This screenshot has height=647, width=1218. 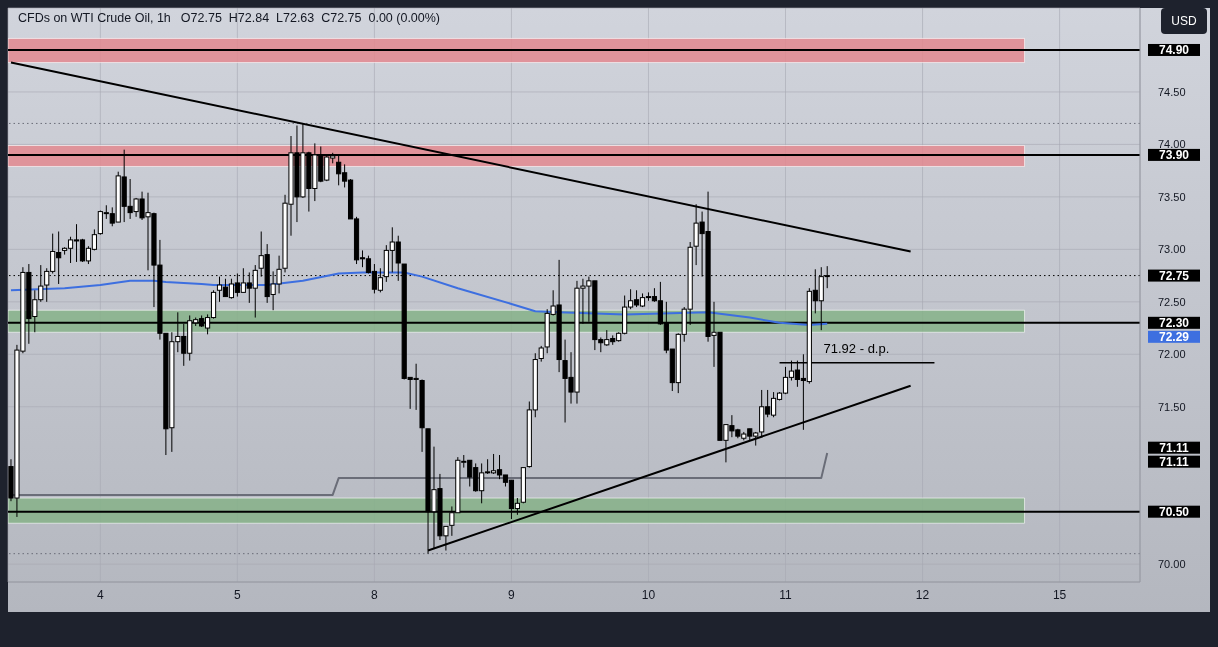 I want to click on x-tick-label: 12, so click(x=922, y=594).